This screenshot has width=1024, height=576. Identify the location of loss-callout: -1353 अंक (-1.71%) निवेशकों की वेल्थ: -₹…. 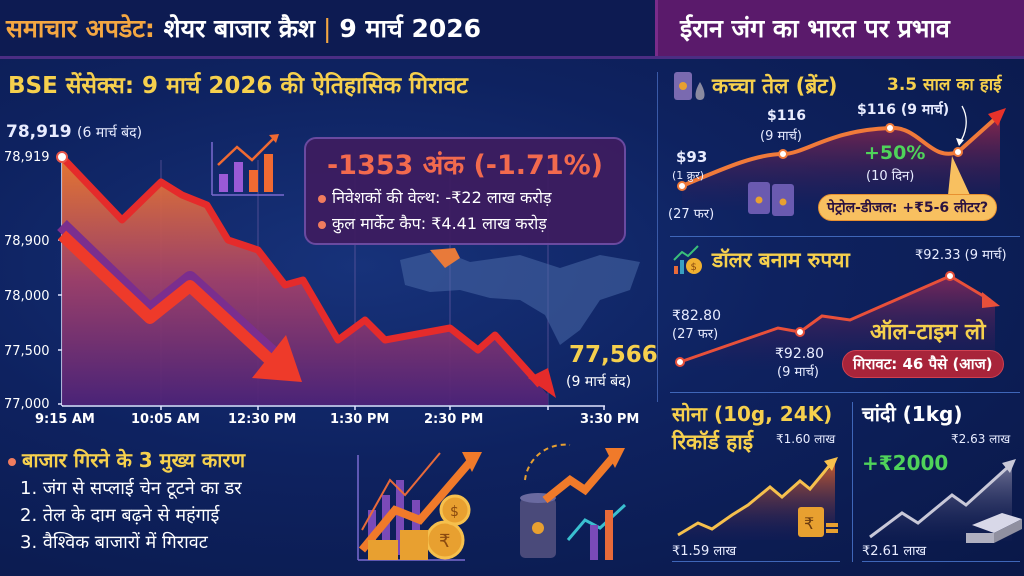
(465, 191).